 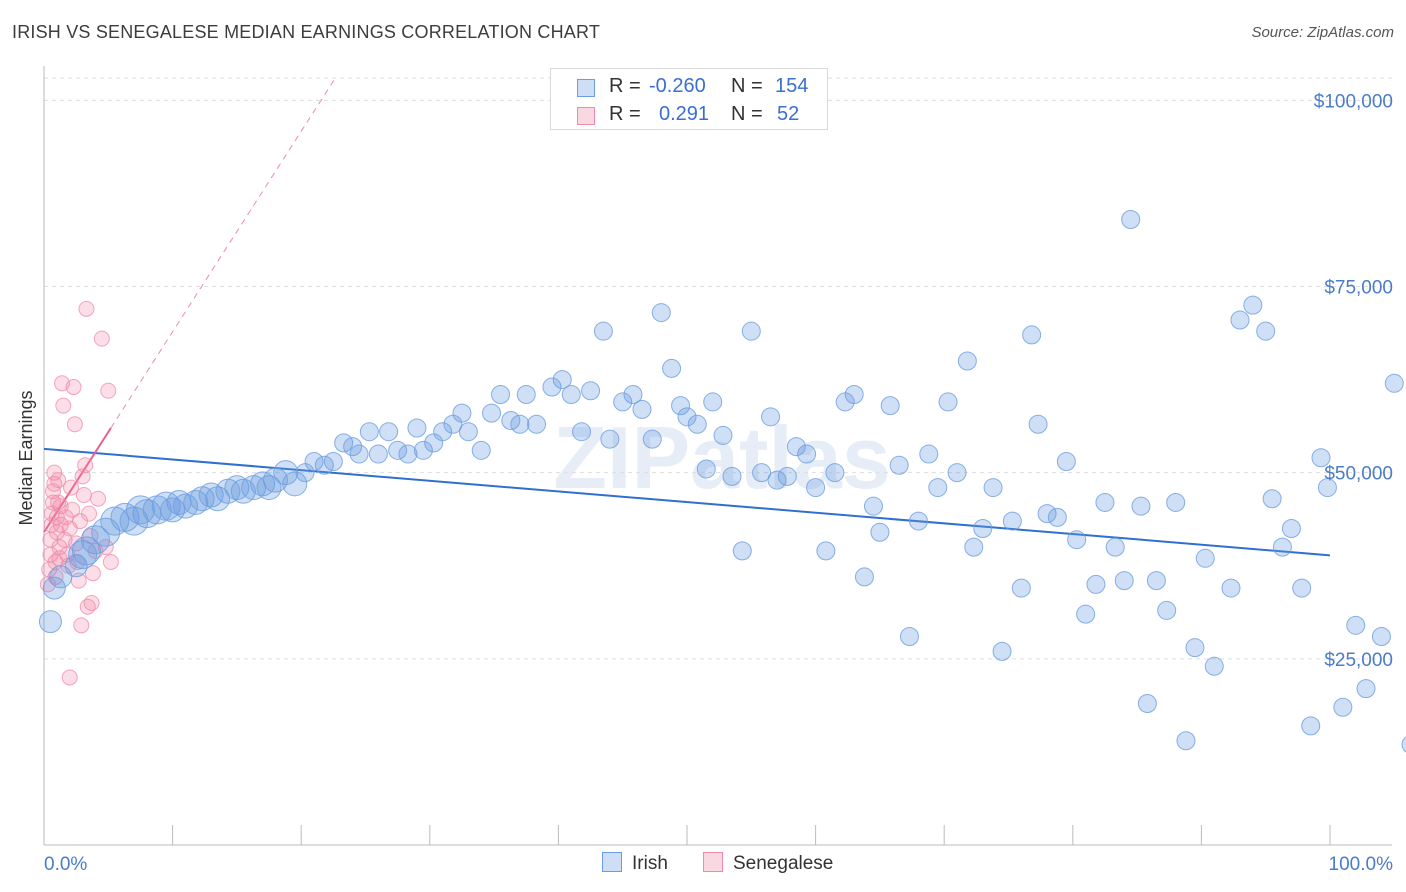 What do you see at coordinates (721, 457) in the screenshot?
I see `watermark: ZIPatlas` at bounding box center [721, 457].